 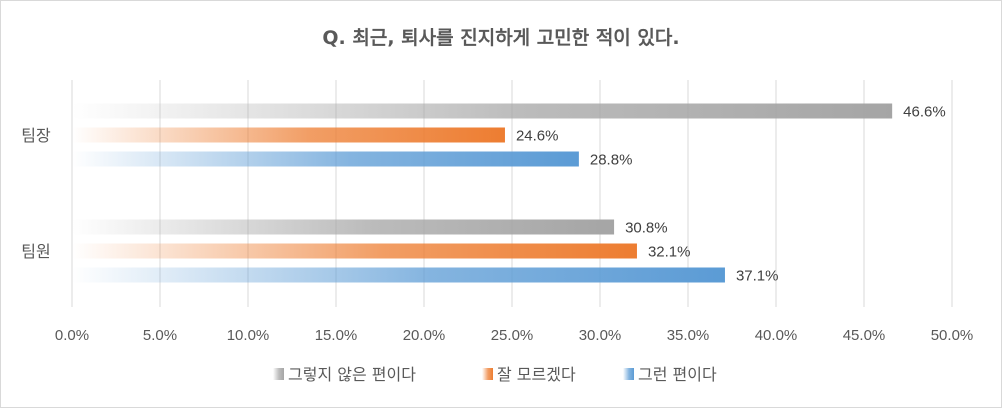 I want to click on data-label: 46.6%, so click(x=924, y=112).